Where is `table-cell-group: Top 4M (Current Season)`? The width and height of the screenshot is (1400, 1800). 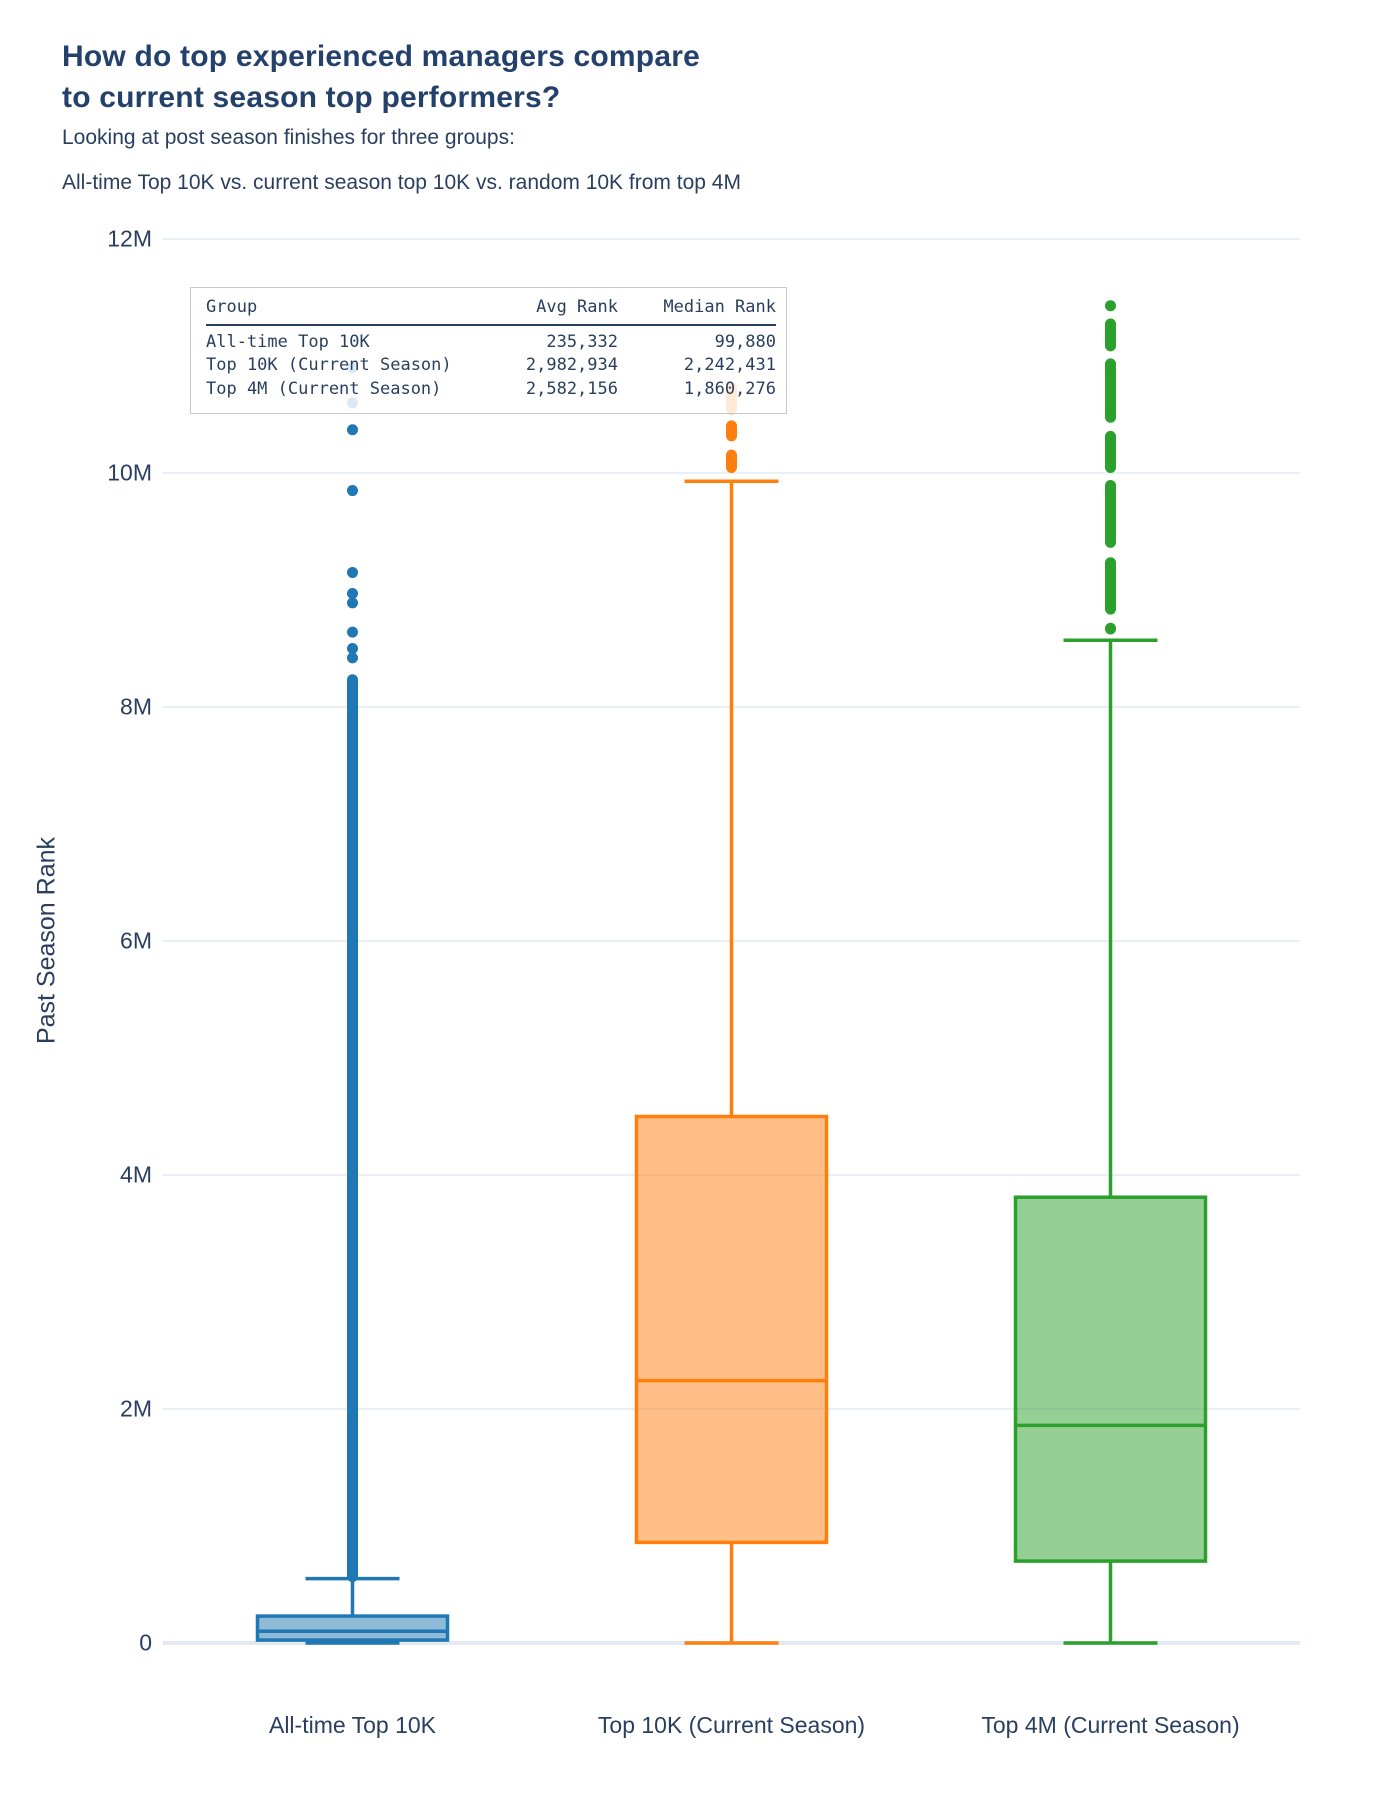 table-cell-group: Top 4M (Current Season) is located at coordinates (324, 388).